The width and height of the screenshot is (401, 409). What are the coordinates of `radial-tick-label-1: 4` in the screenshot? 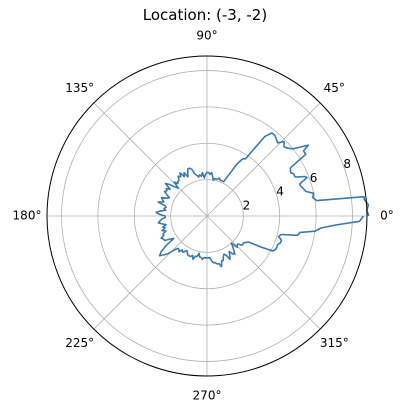 It's located at (280, 192).